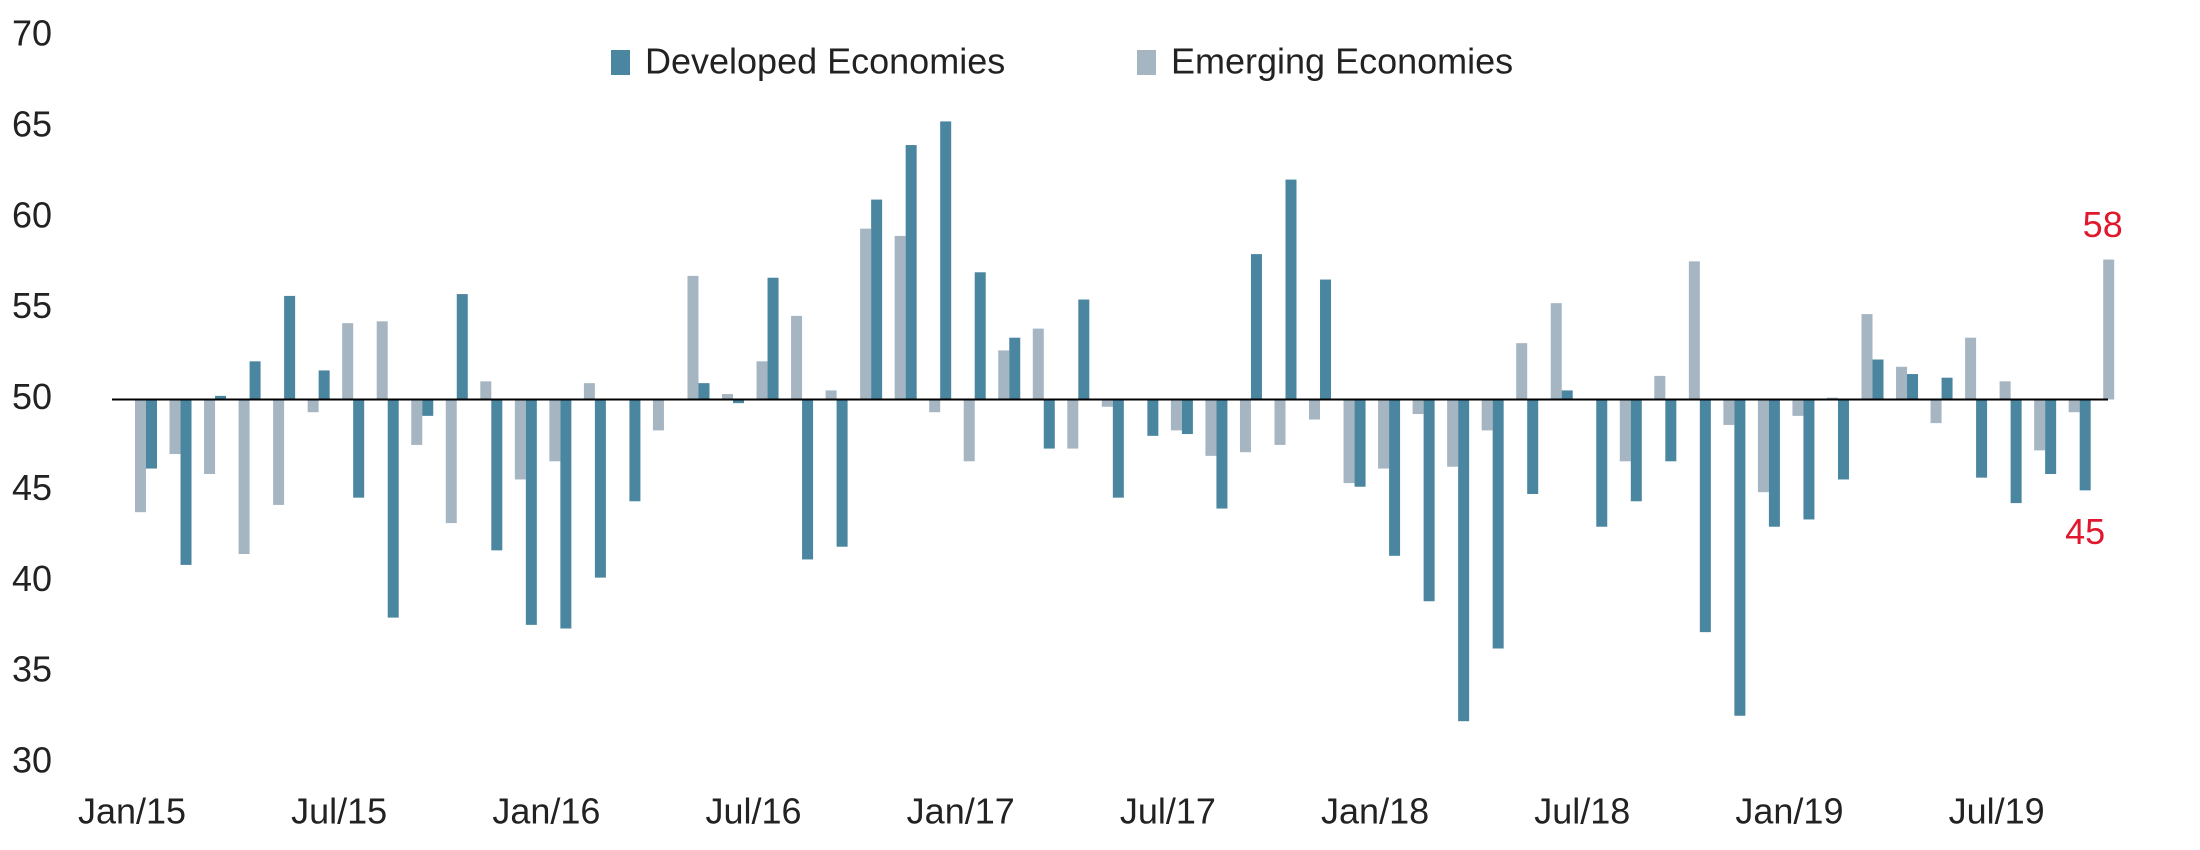  What do you see at coordinates (32, 214) in the screenshot?
I see `y-tick-label: 60` at bounding box center [32, 214].